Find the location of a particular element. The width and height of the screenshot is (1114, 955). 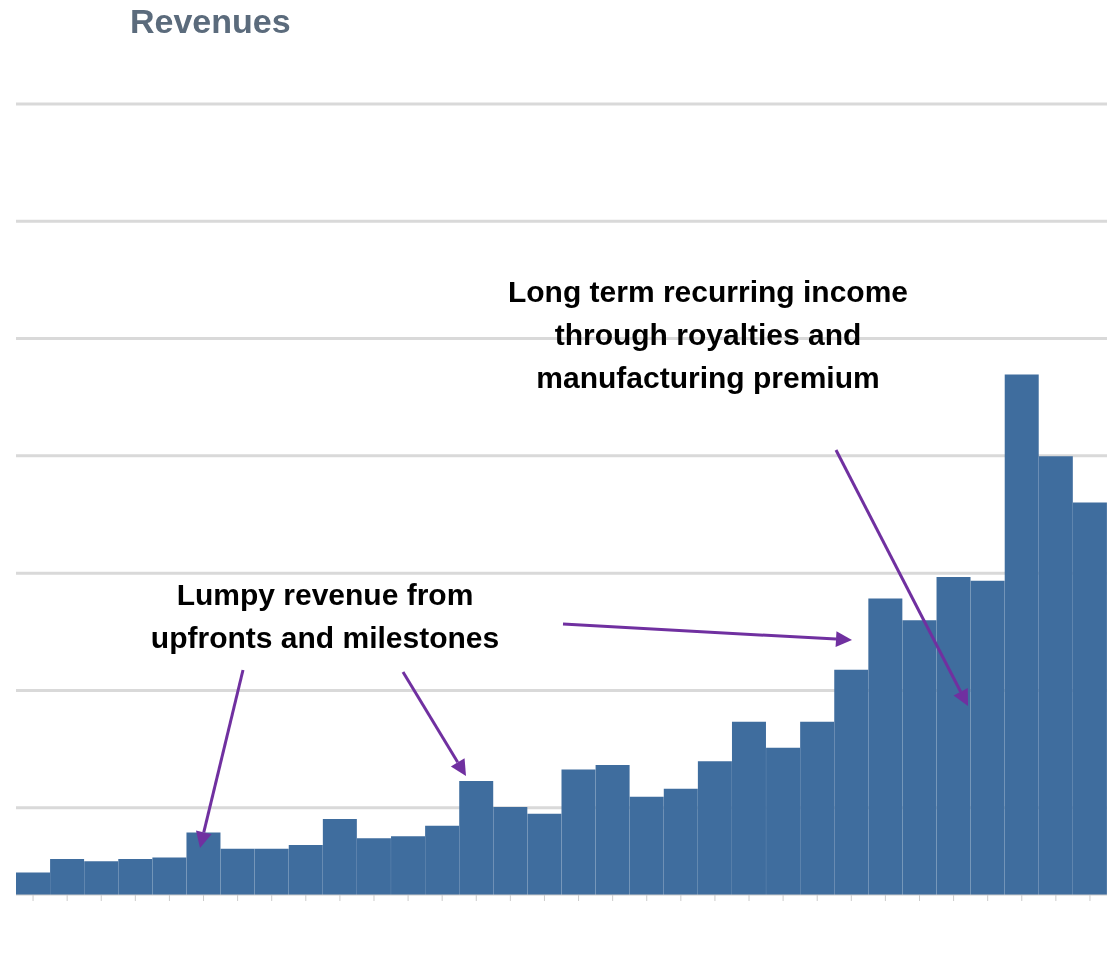

annotation: Long term recurring income through royalties and manufacturing premium is located at coordinates (708, 335).